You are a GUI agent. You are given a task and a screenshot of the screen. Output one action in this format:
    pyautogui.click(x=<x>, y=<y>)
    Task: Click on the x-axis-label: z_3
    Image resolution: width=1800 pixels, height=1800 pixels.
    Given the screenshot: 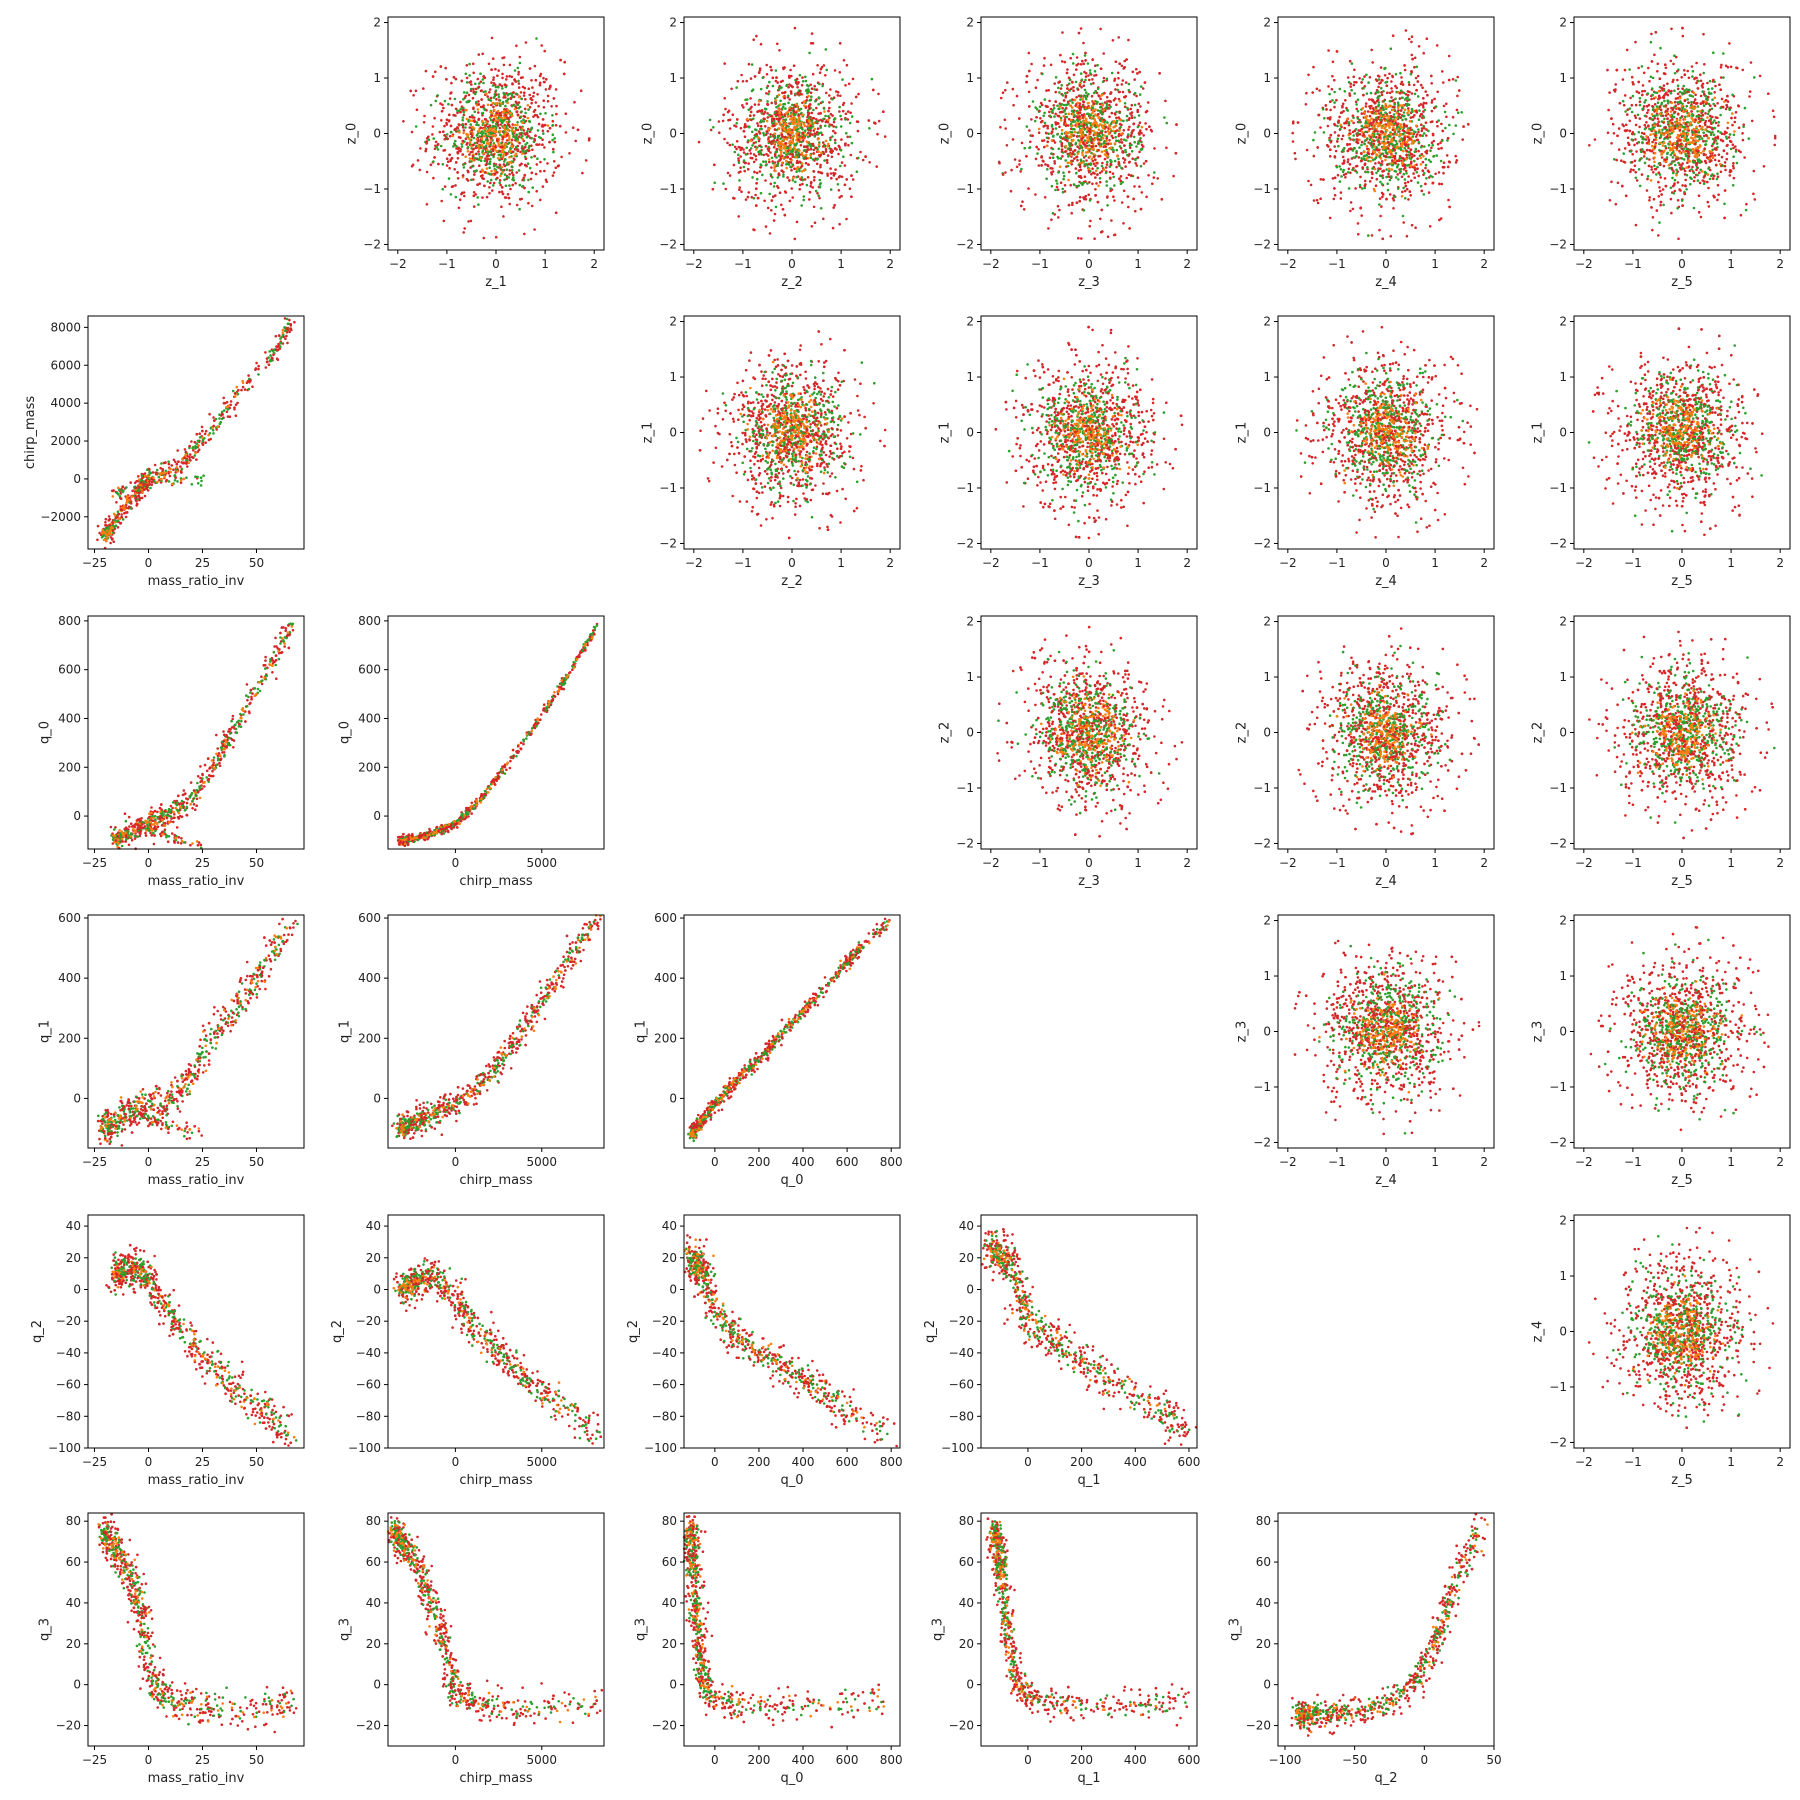 What is the action you would take?
    pyautogui.click(x=1089, y=282)
    